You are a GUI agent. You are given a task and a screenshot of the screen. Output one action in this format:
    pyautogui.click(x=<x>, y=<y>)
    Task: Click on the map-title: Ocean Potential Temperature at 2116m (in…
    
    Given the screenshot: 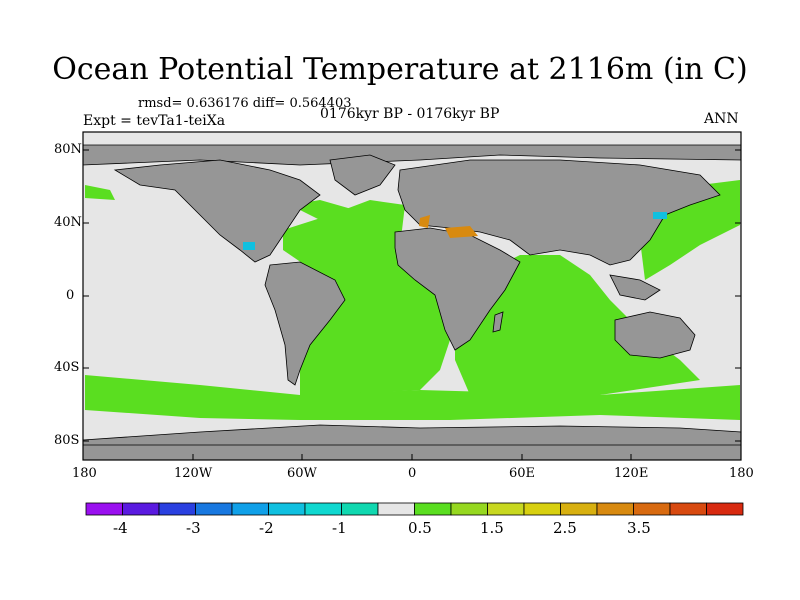 What is the action you would take?
    pyautogui.click(x=400, y=69)
    